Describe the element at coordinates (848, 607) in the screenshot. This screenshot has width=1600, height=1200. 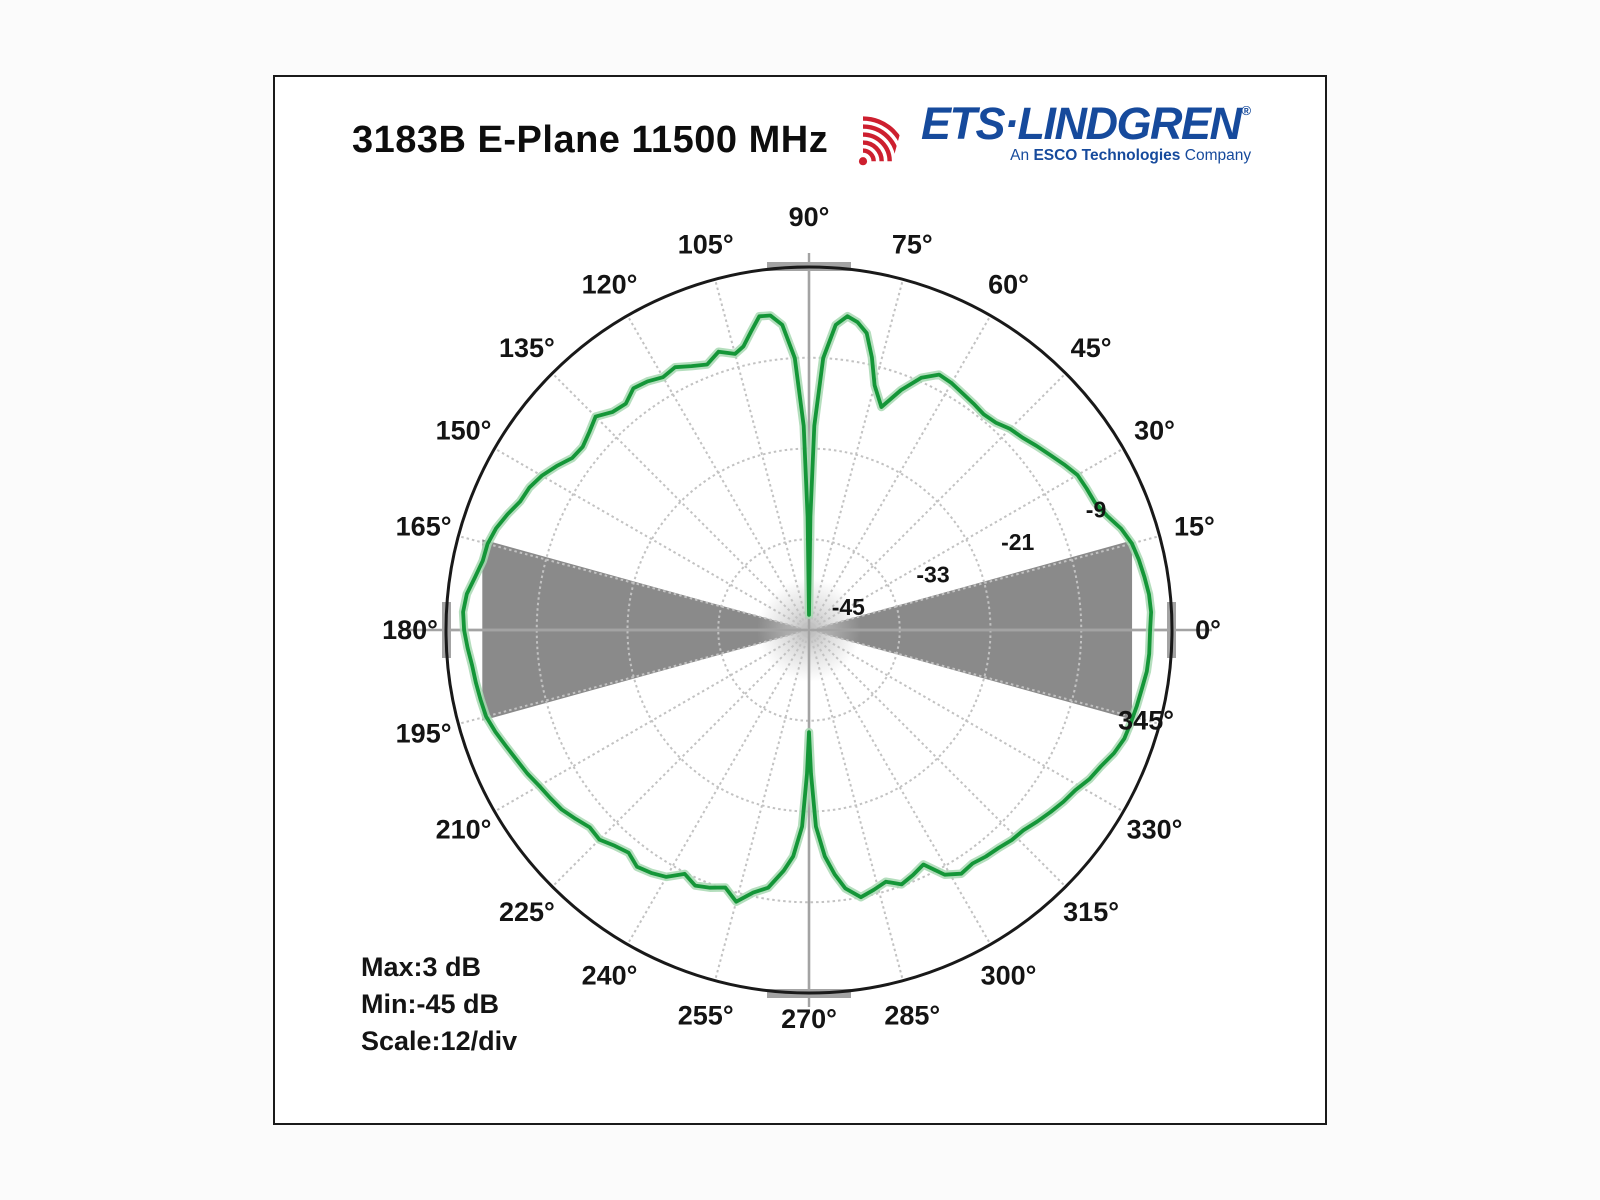
I see `radial-label--45: -45` at that location.